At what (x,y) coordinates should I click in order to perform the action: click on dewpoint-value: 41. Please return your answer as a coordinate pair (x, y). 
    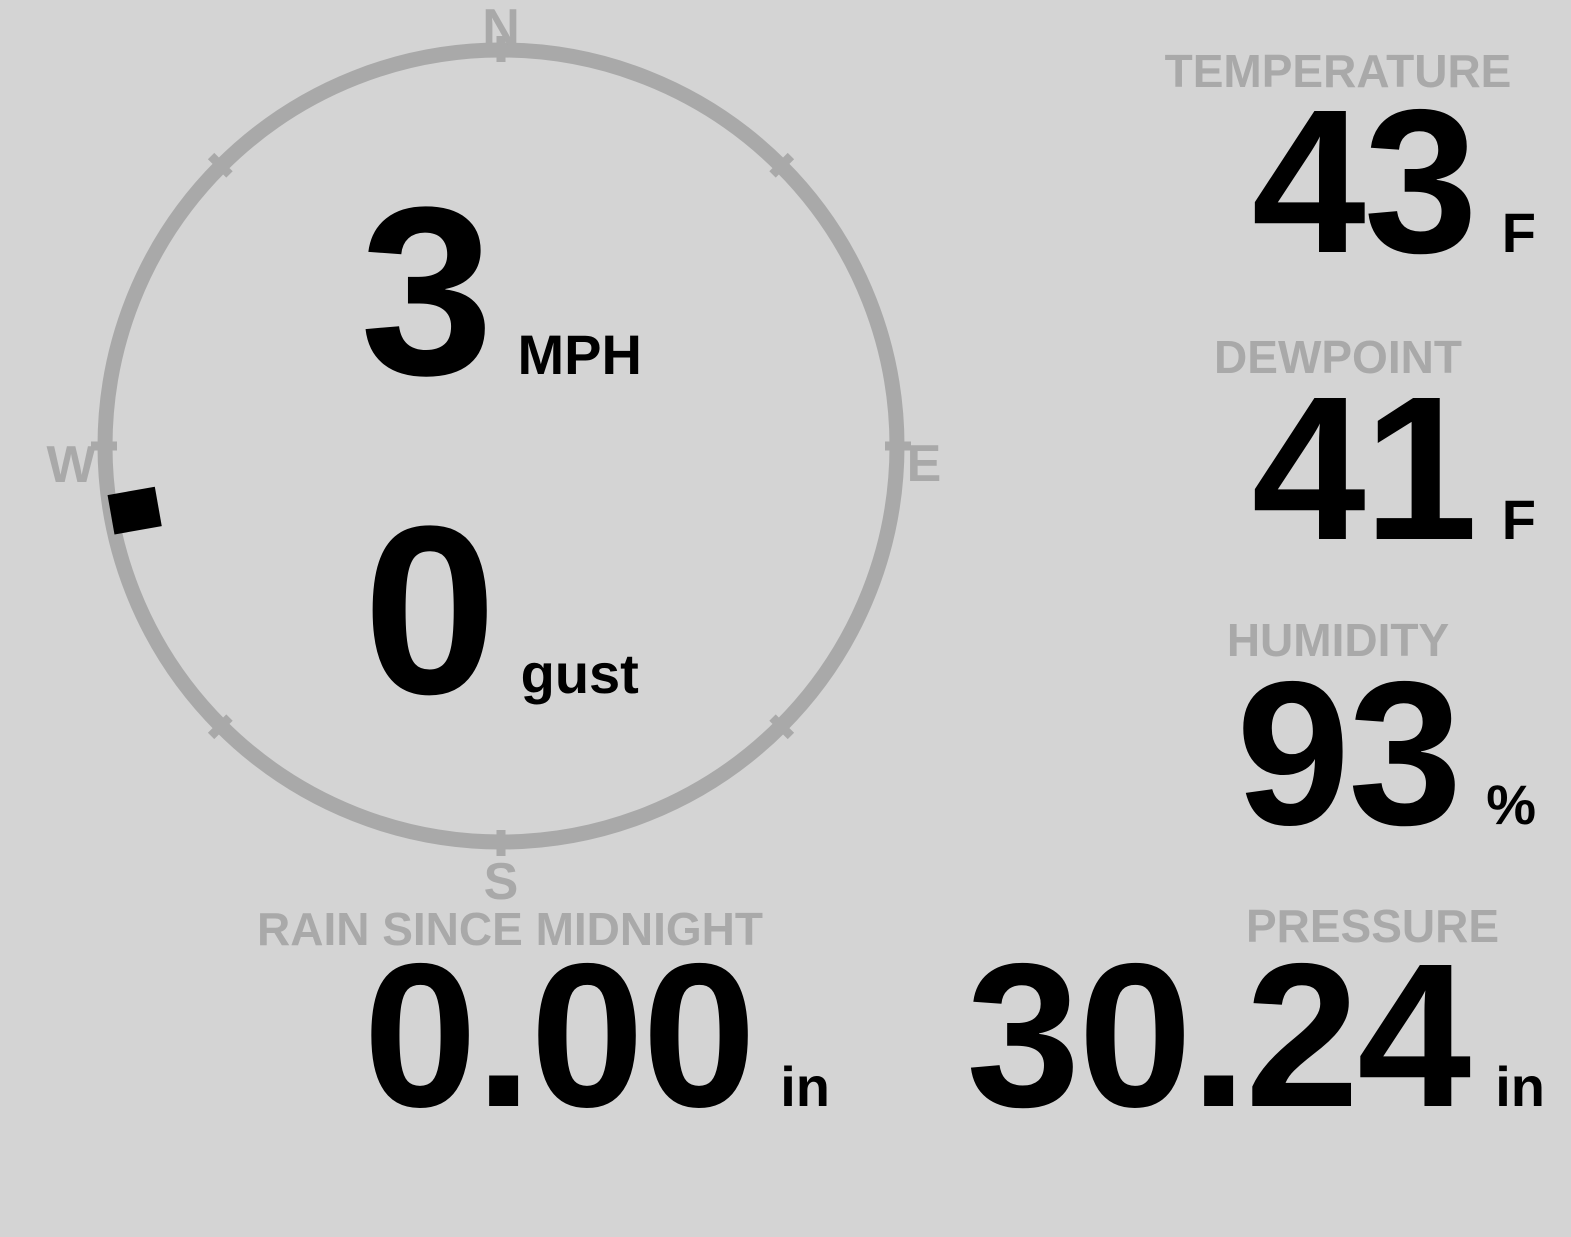
    Looking at the image, I should click on (1364, 468).